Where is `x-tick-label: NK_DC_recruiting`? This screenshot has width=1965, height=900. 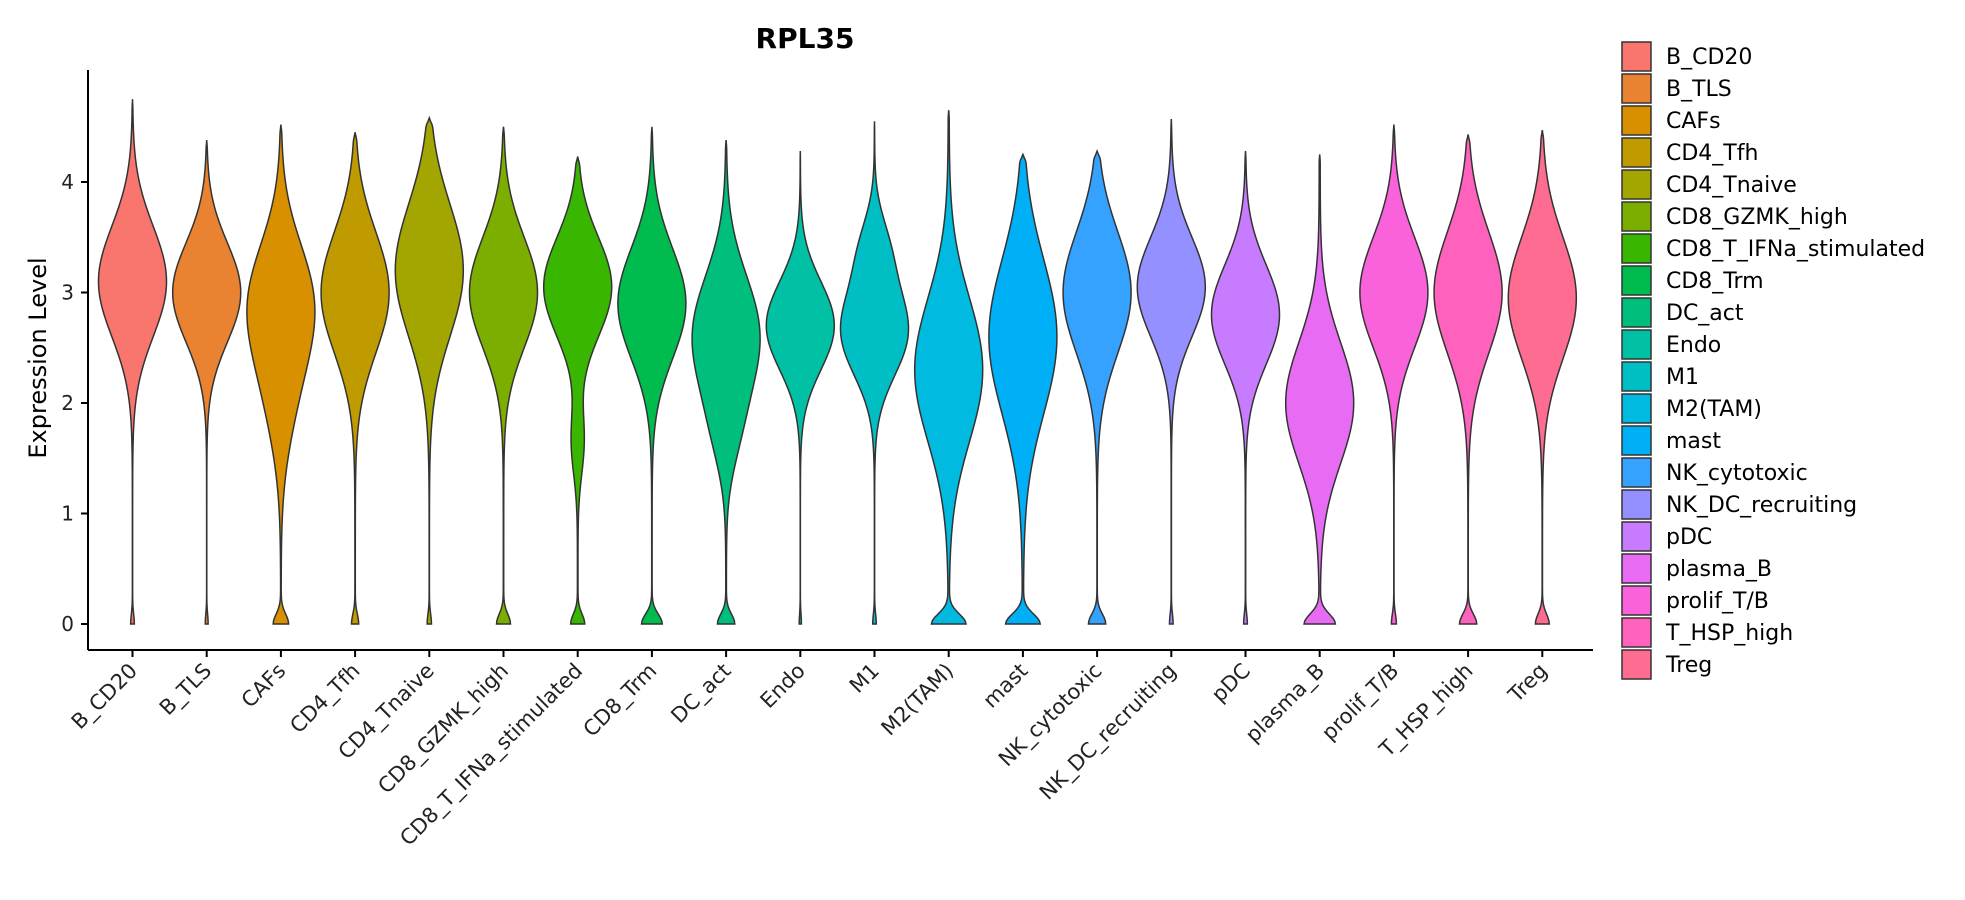 x-tick-label: NK_DC_recruiting is located at coordinates (1108, 732).